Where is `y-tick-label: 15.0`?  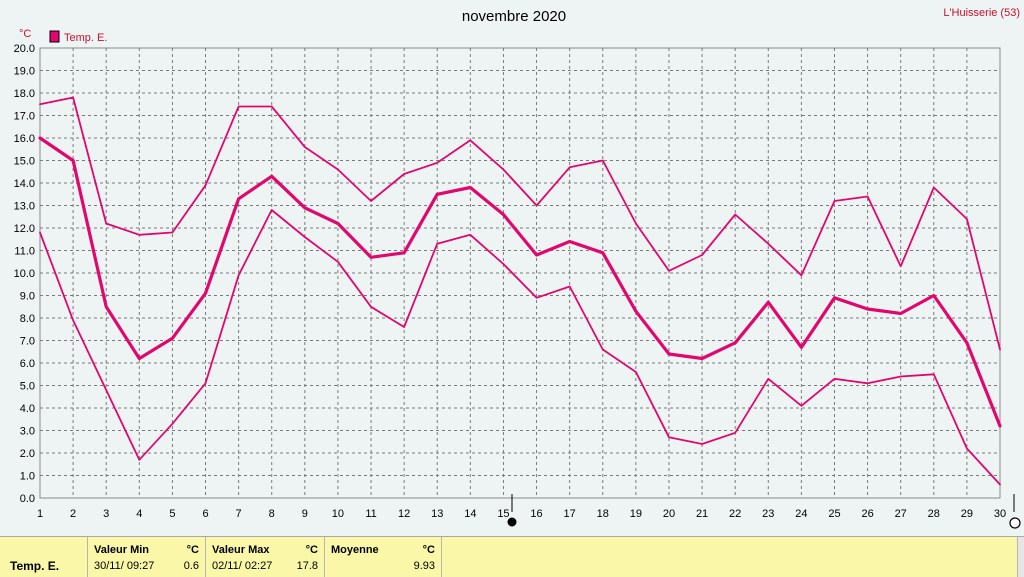
y-tick-label: 15.0 is located at coordinates (24, 162).